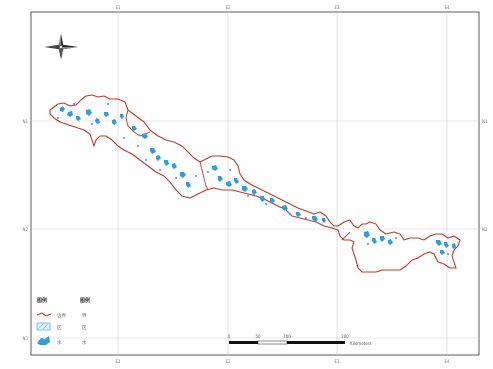  I want to click on hatched-area-icon, so click(43, 326).